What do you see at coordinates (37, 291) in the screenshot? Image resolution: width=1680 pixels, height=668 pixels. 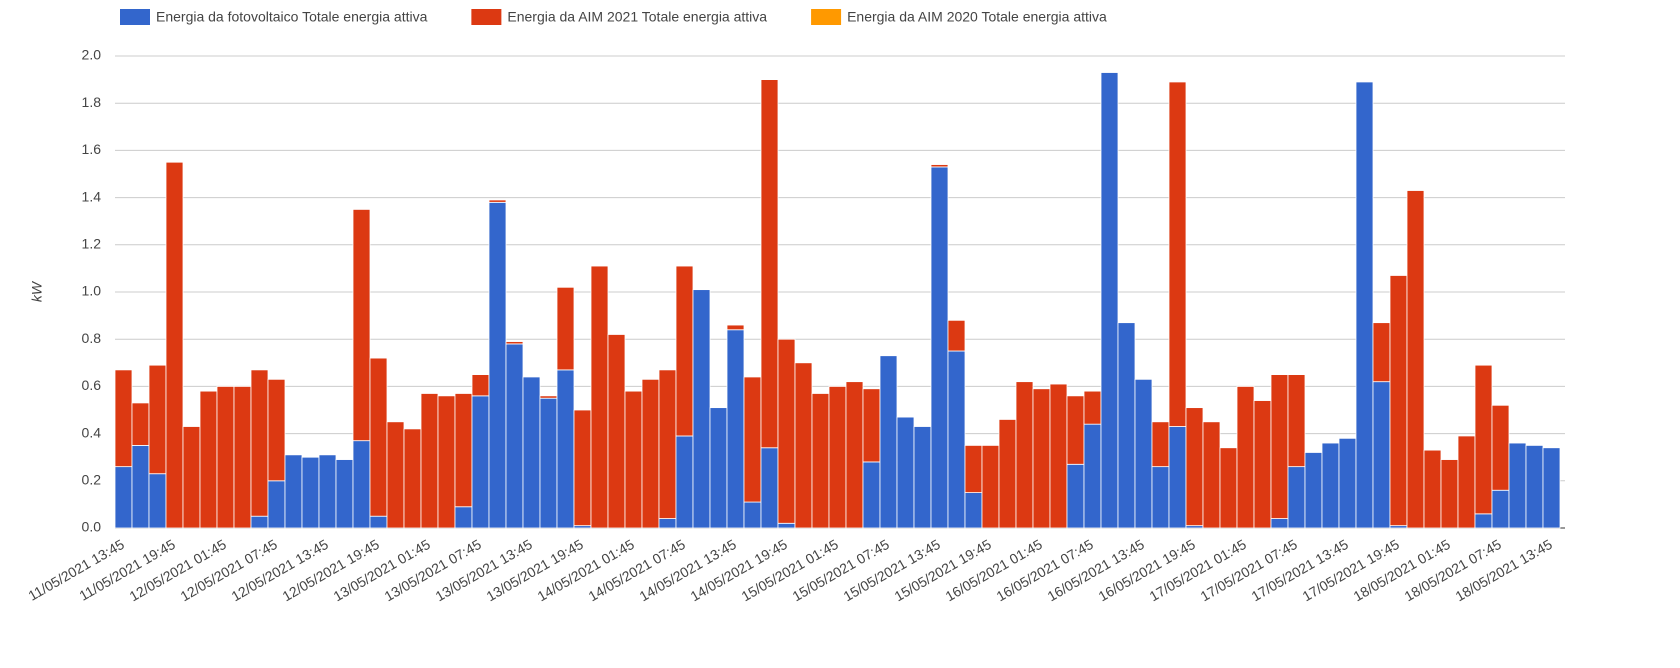 I see `y-axis-label: kW` at bounding box center [37, 291].